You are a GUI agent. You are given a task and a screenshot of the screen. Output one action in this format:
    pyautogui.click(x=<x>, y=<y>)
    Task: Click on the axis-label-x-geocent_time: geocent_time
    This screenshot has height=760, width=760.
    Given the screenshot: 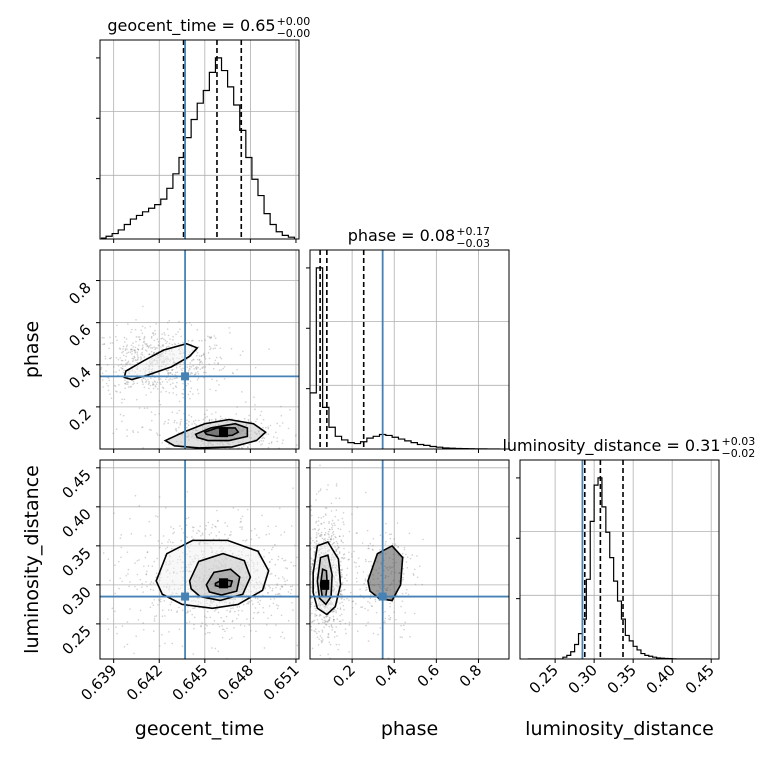 What is the action you would take?
    pyautogui.click(x=199, y=729)
    